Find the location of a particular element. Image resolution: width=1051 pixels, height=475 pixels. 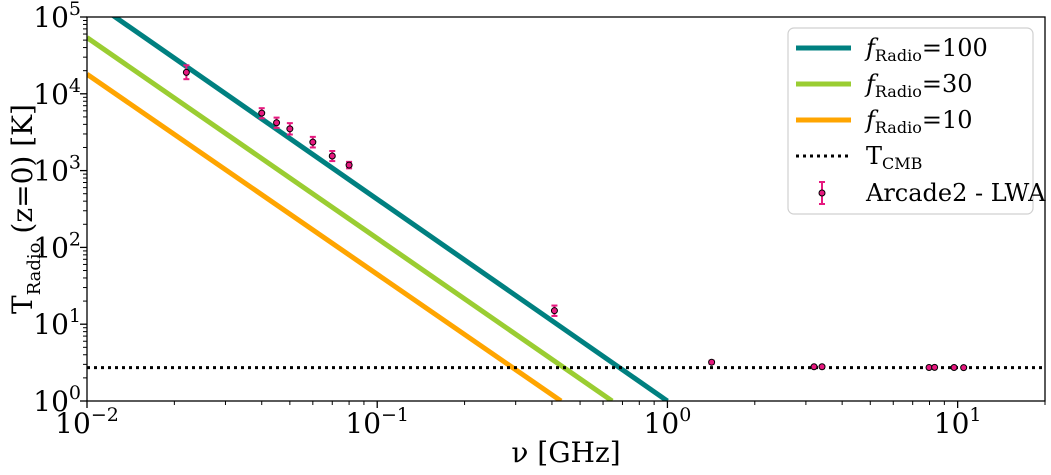

y-axis-title-sub: Radio is located at coordinates (34, 268).